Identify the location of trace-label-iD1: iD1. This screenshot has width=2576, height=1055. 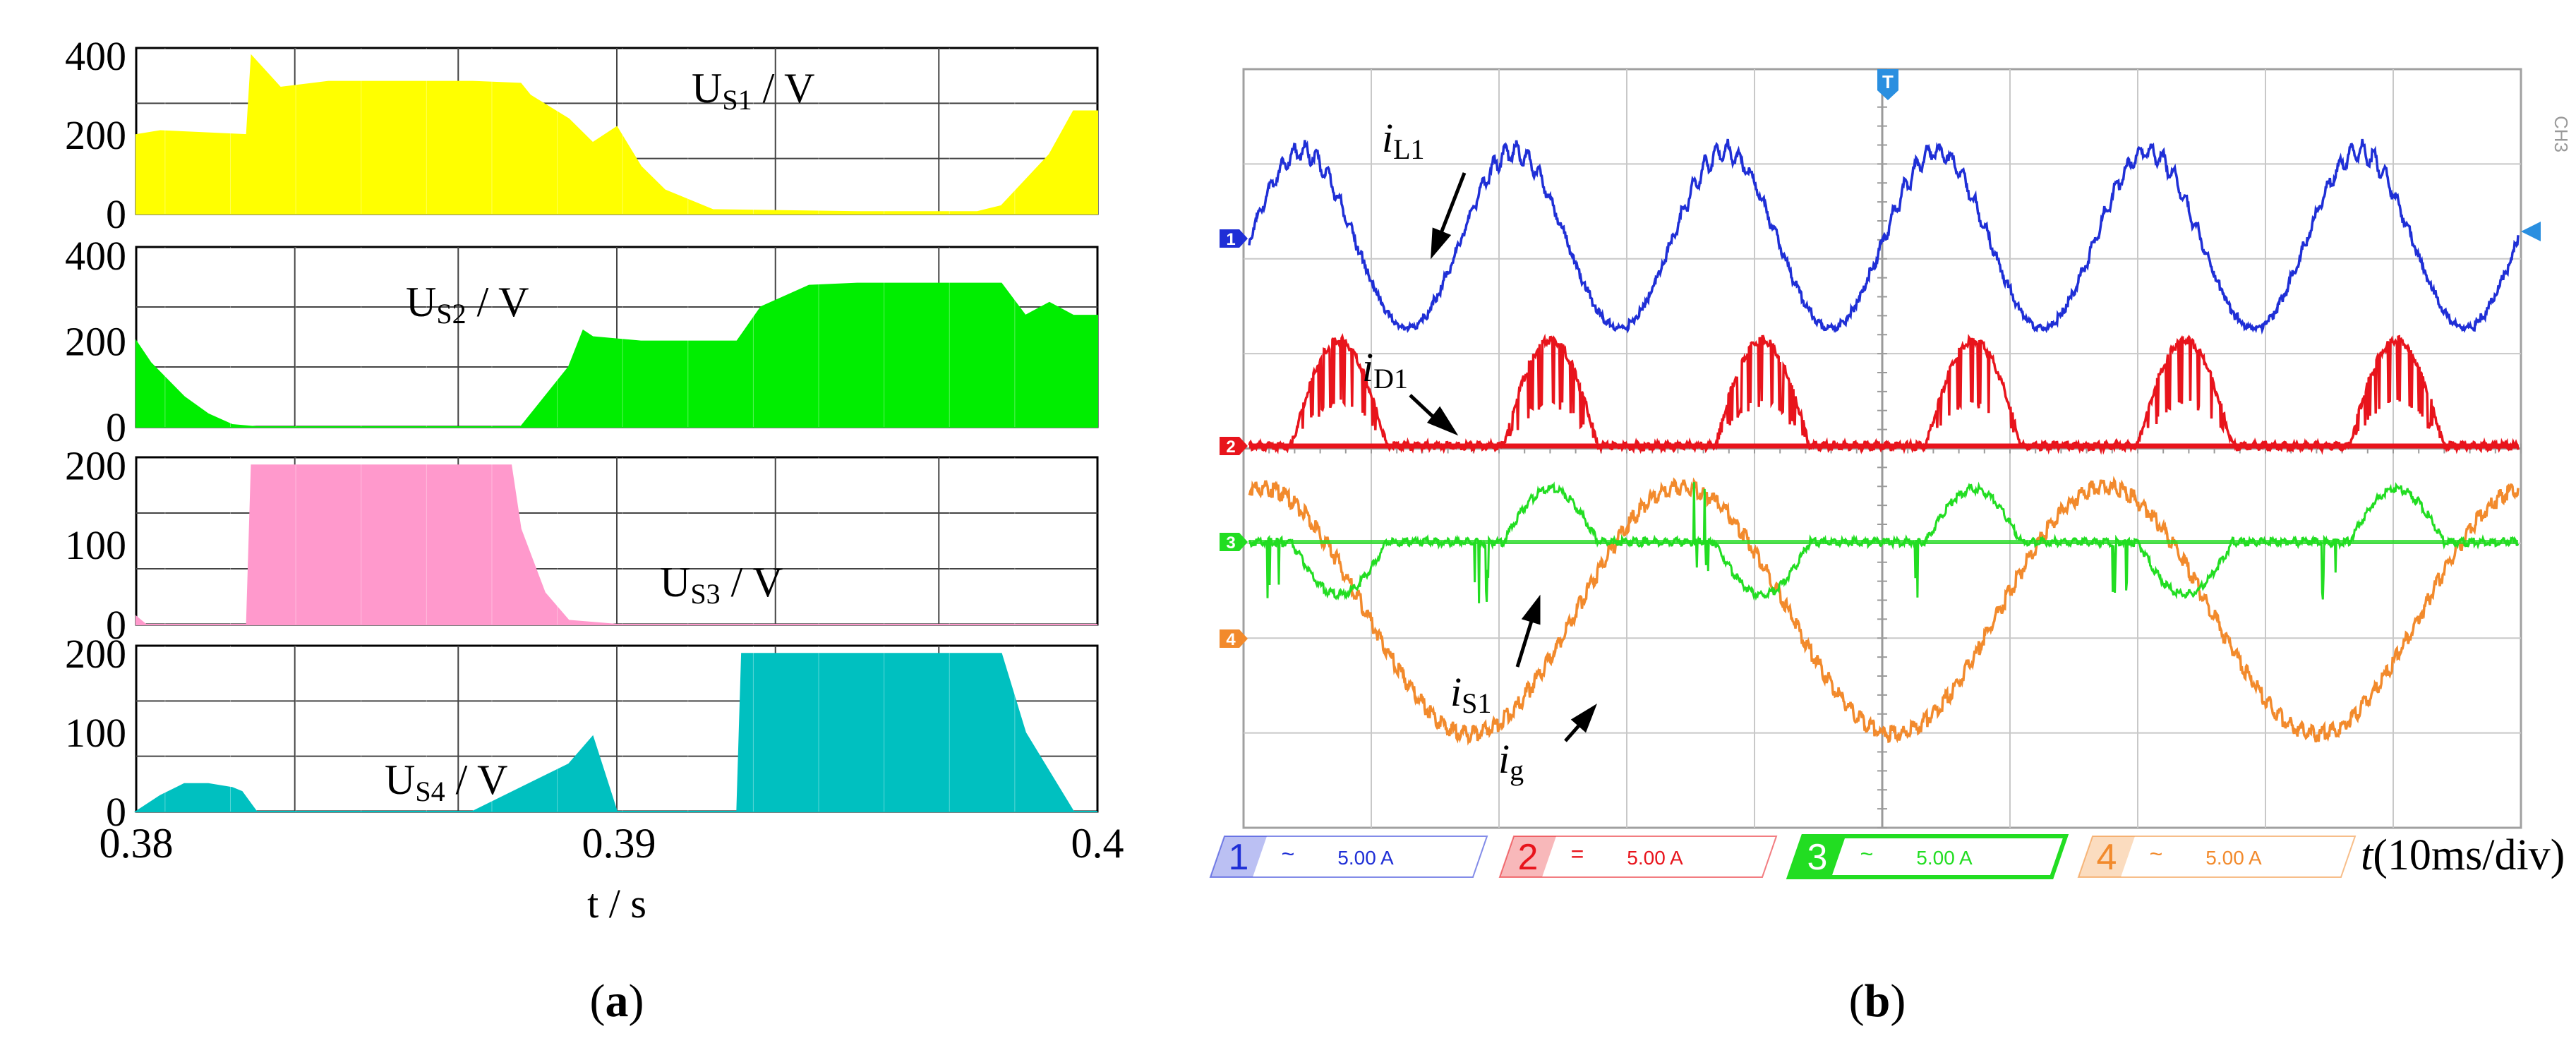
(1385, 369).